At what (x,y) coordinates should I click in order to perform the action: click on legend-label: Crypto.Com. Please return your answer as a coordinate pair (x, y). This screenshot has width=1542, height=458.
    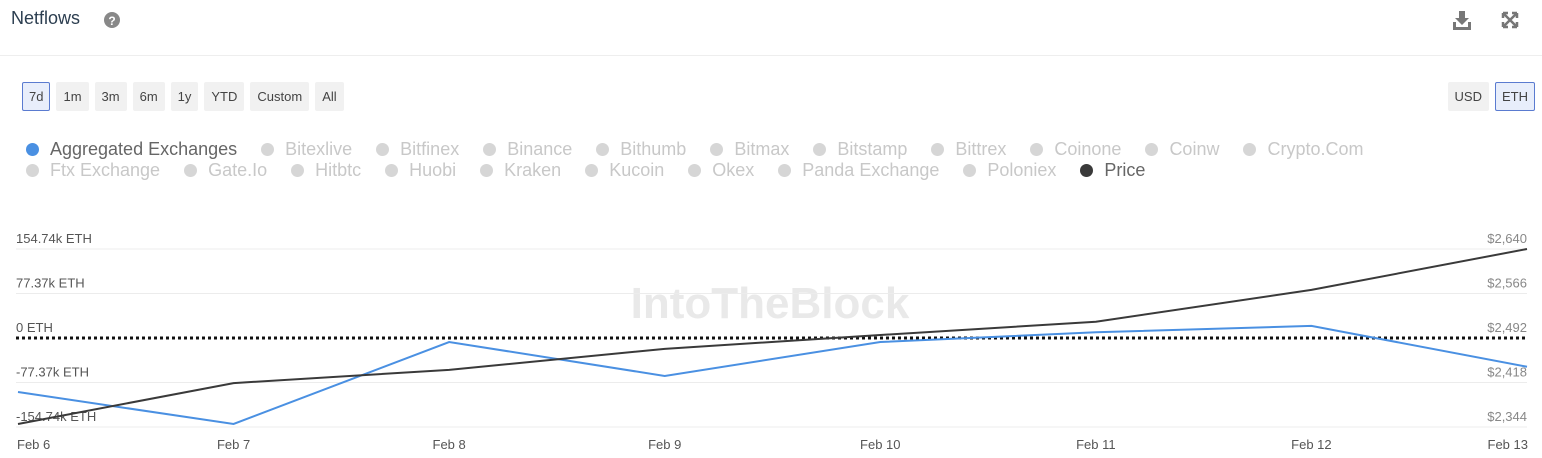
    Looking at the image, I should click on (1315, 149).